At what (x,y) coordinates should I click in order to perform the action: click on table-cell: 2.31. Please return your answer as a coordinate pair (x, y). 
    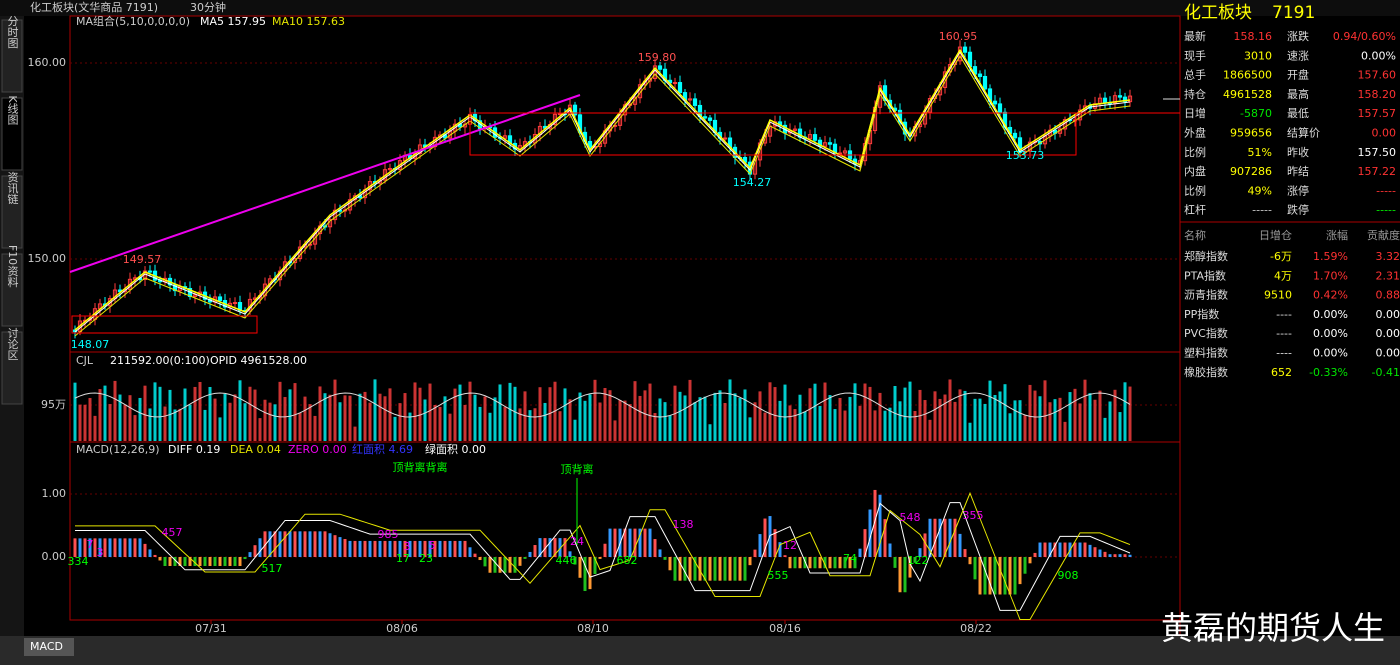
    Looking at the image, I should click on (1388, 275).